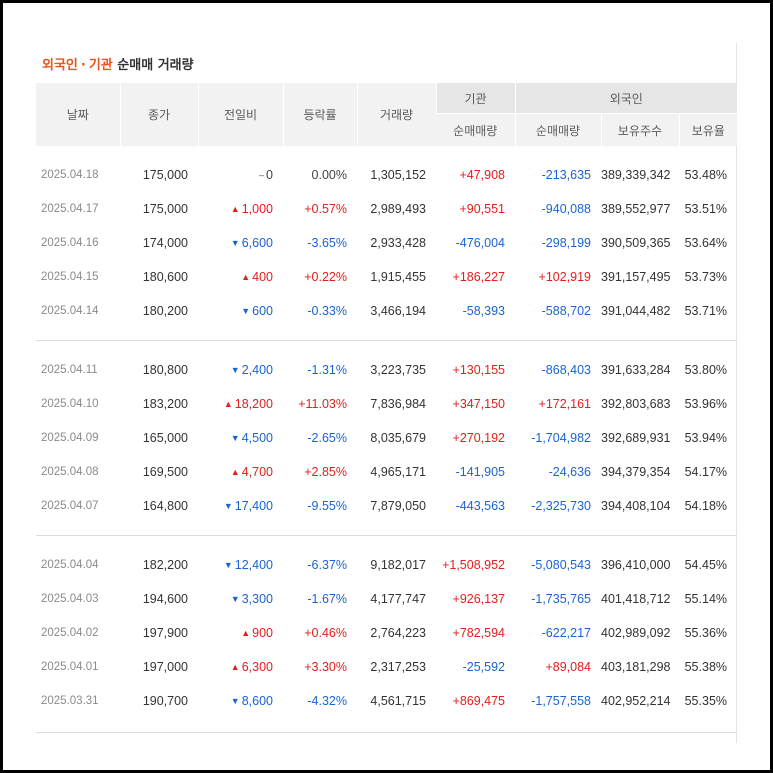 This screenshot has width=773, height=773. I want to click on change-value: 6,300, so click(257, 667).